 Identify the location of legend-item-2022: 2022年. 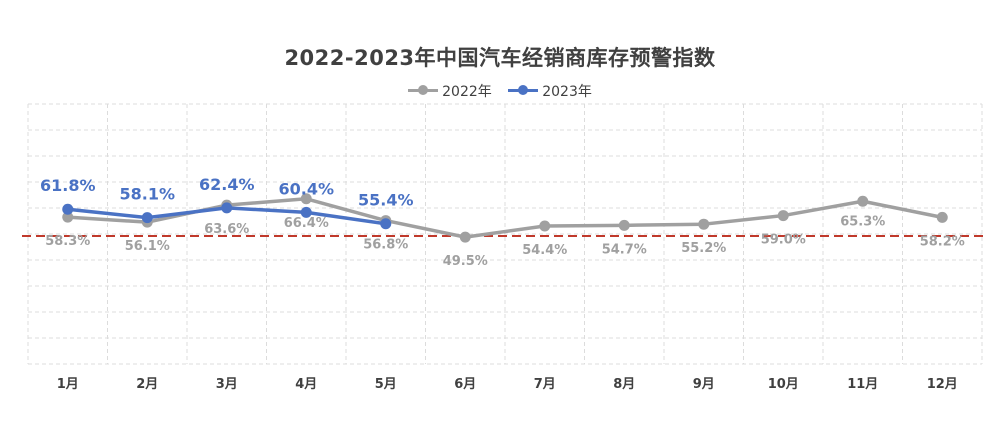
(450, 91).